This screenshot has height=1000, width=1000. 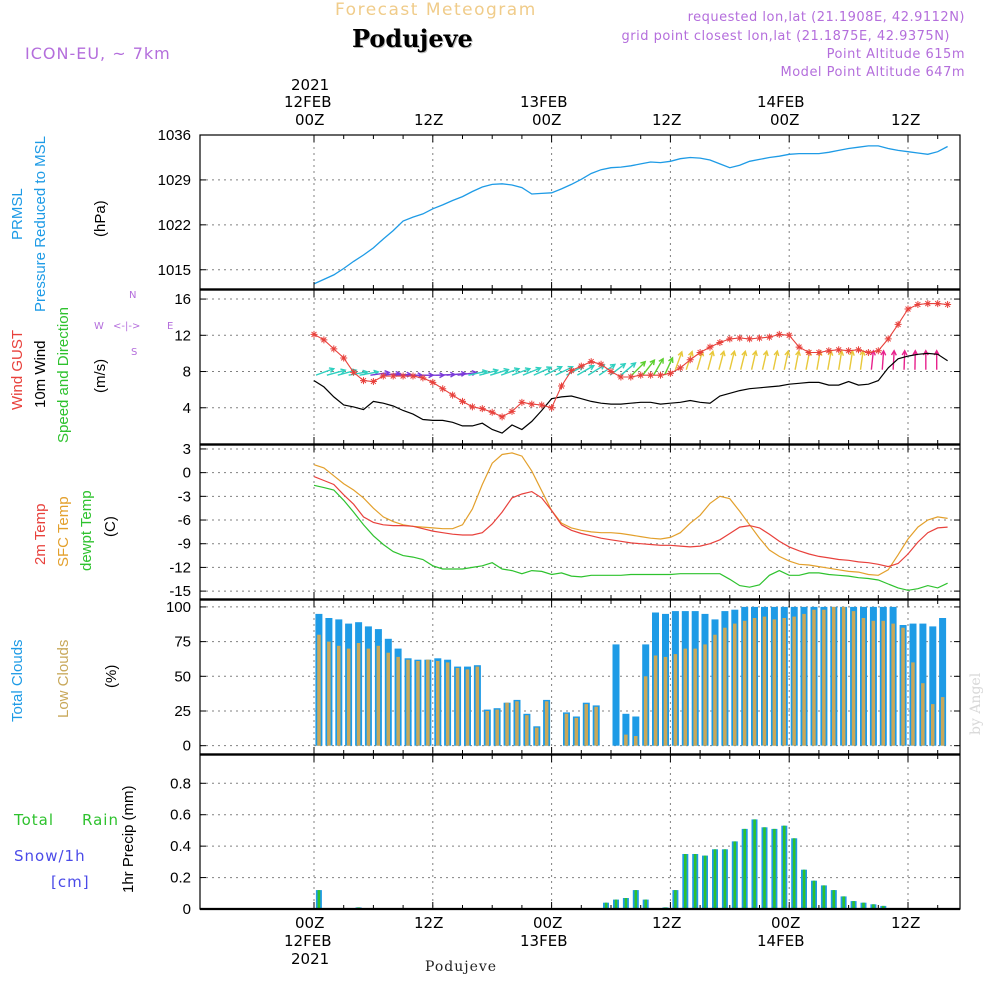 I want to click on bottom-time-label: 12Z, so click(x=906, y=923).